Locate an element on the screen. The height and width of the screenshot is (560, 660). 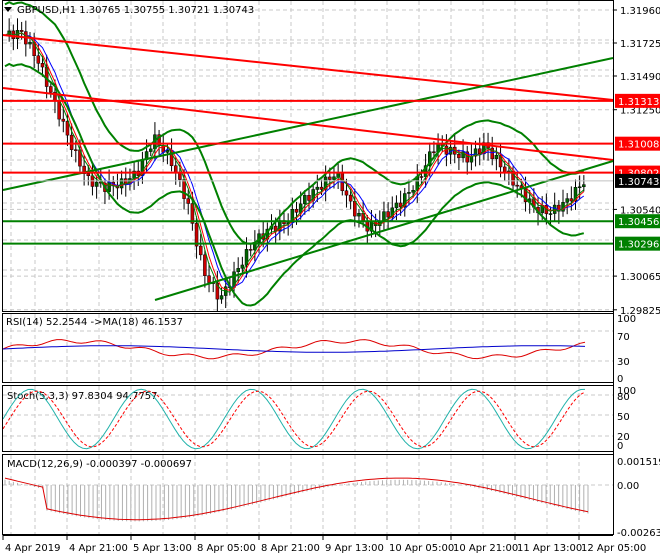
time-label: 8 Apr 21:00 is located at coordinates (290, 548).